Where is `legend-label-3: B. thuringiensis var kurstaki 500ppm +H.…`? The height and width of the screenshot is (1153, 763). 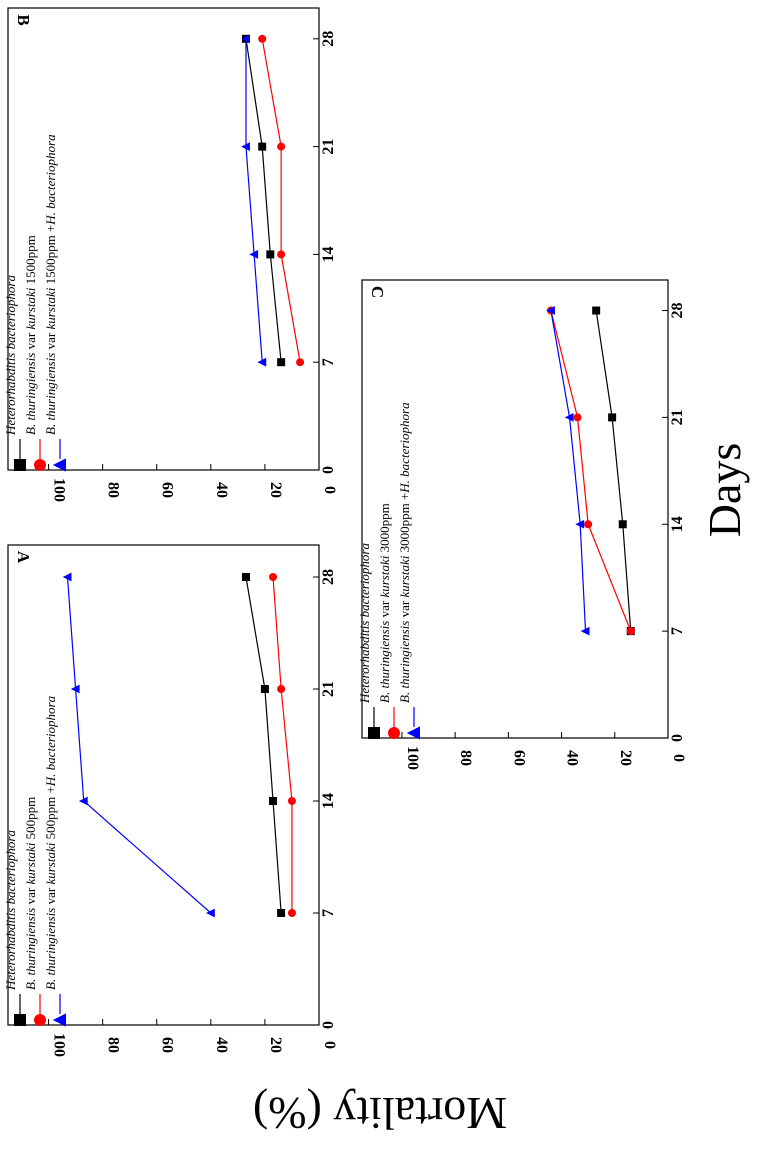 legend-label-3: B. thuringiensis var kurstaki 500ppm +H.… is located at coordinates (50, 842).